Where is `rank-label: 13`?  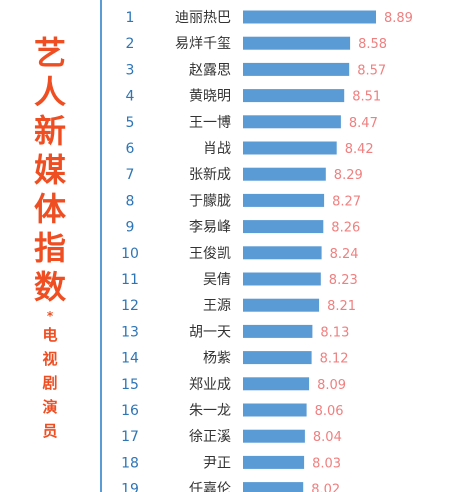
rank-label: 13 is located at coordinates (130, 332).